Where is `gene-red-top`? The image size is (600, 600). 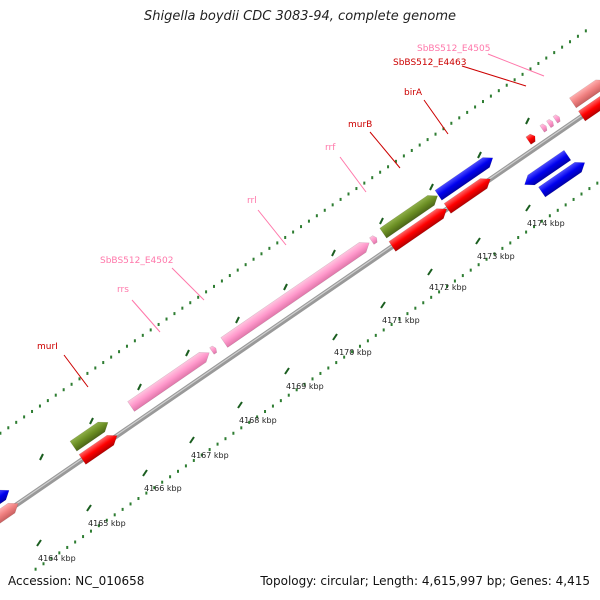
gene-red-top is located at coordinates (589, 107).